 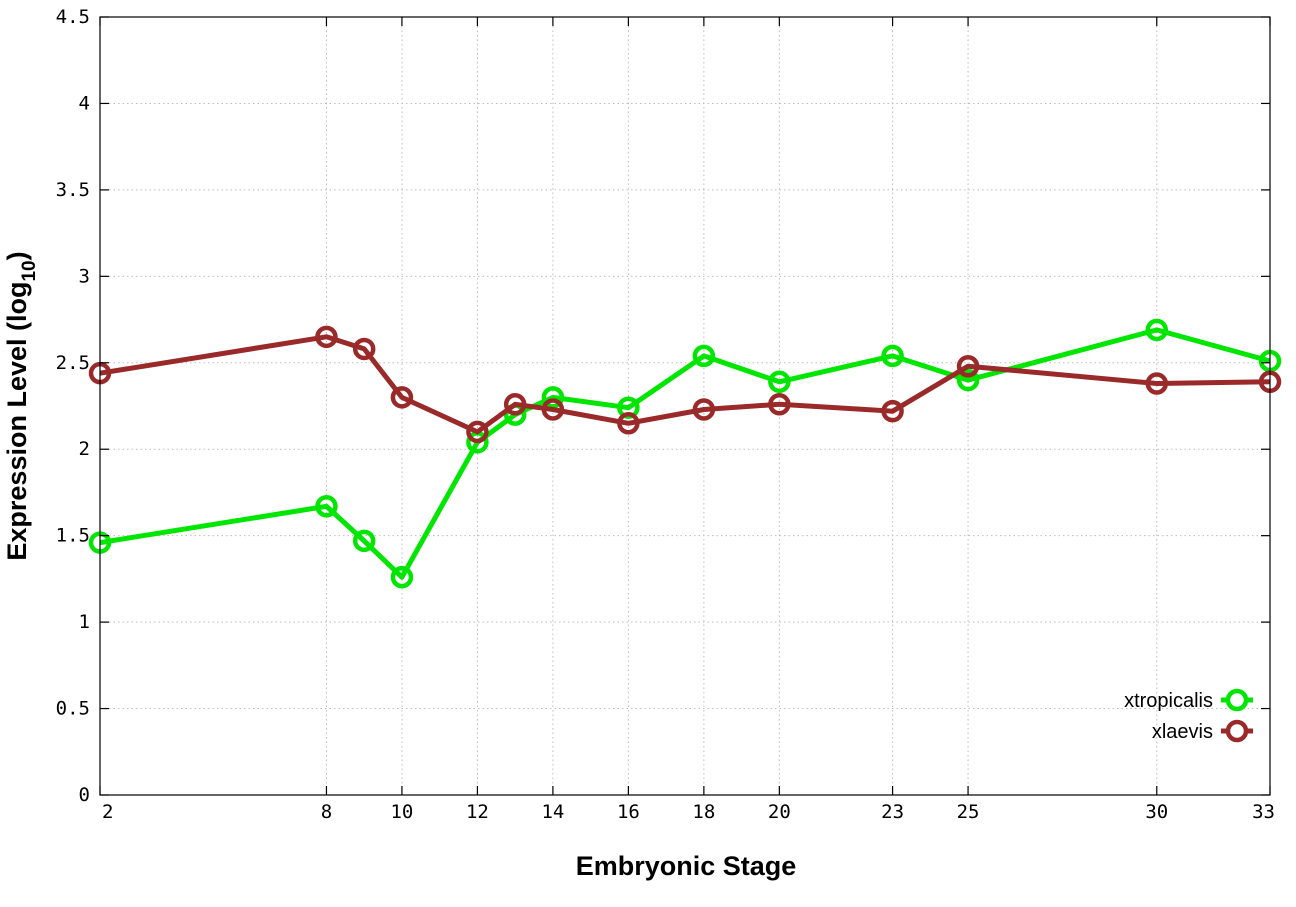 What do you see at coordinates (73, 709) in the screenshot?
I see `y-tick-label: 0.5` at bounding box center [73, 709].